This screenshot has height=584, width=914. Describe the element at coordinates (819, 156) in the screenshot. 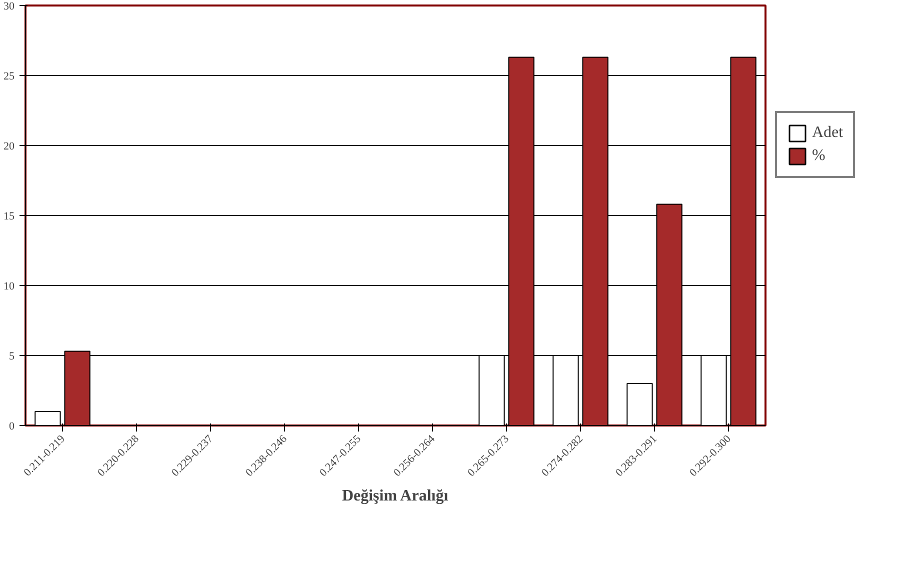

I see `legend-label: %` at that location.